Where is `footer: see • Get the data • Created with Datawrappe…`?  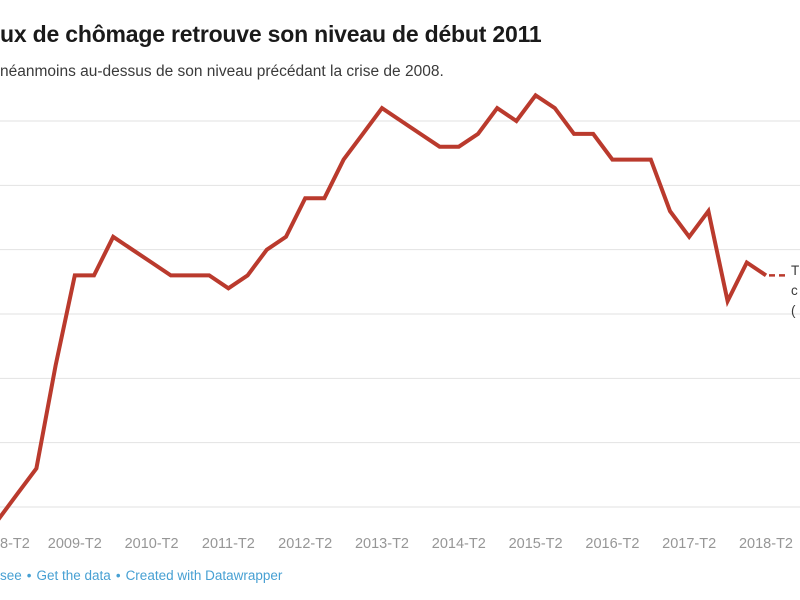
footer: see • Get the data • Created with Datawrappe… is located at coordinates (141, 575).